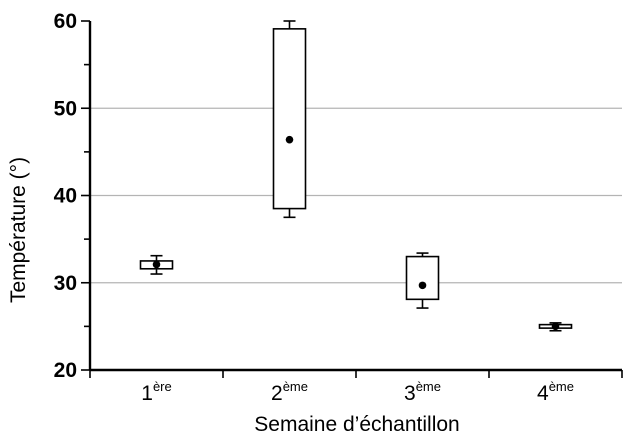 The height and width of the screenshot is (437, 635). Describe the element at coordinates (65, 108) in the screenshot. I see `y-tick-label: 50` at that location.